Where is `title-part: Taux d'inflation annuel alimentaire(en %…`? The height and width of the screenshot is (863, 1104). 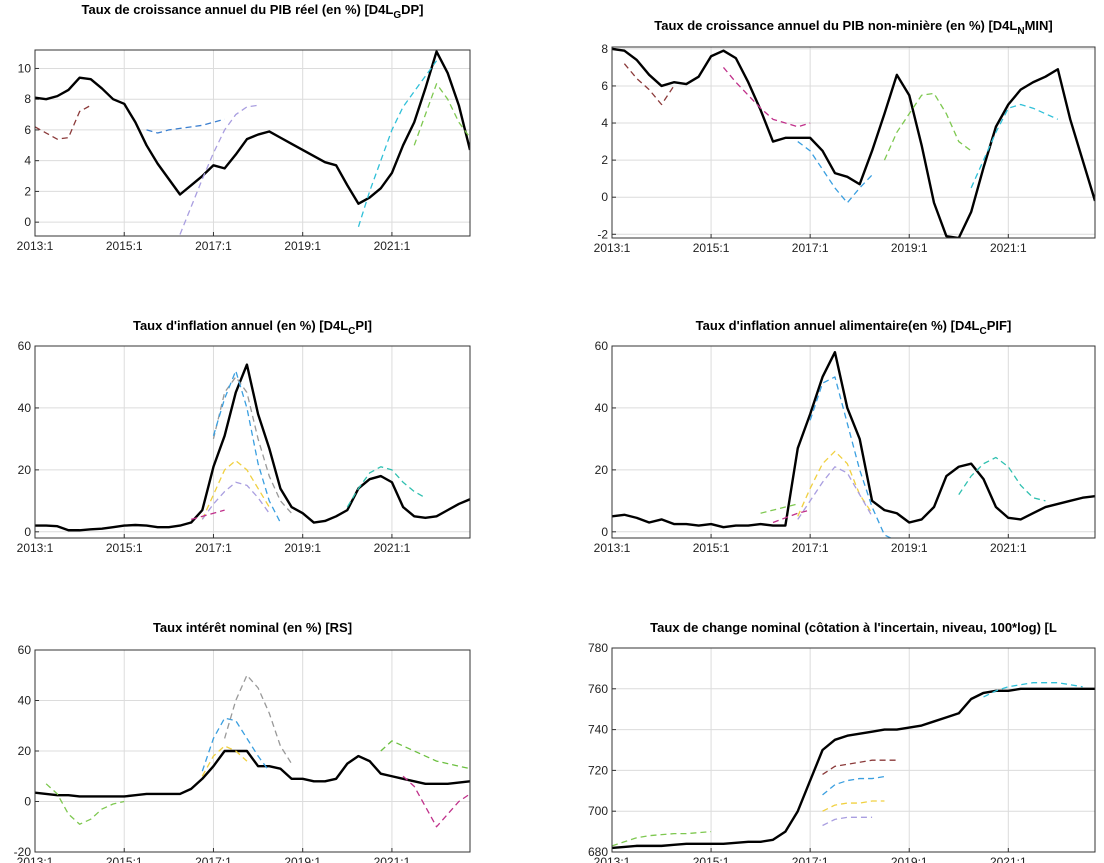 title-part: Taux d'inflation annuel alimentaire(en %… is located at coordinates (838, 325).